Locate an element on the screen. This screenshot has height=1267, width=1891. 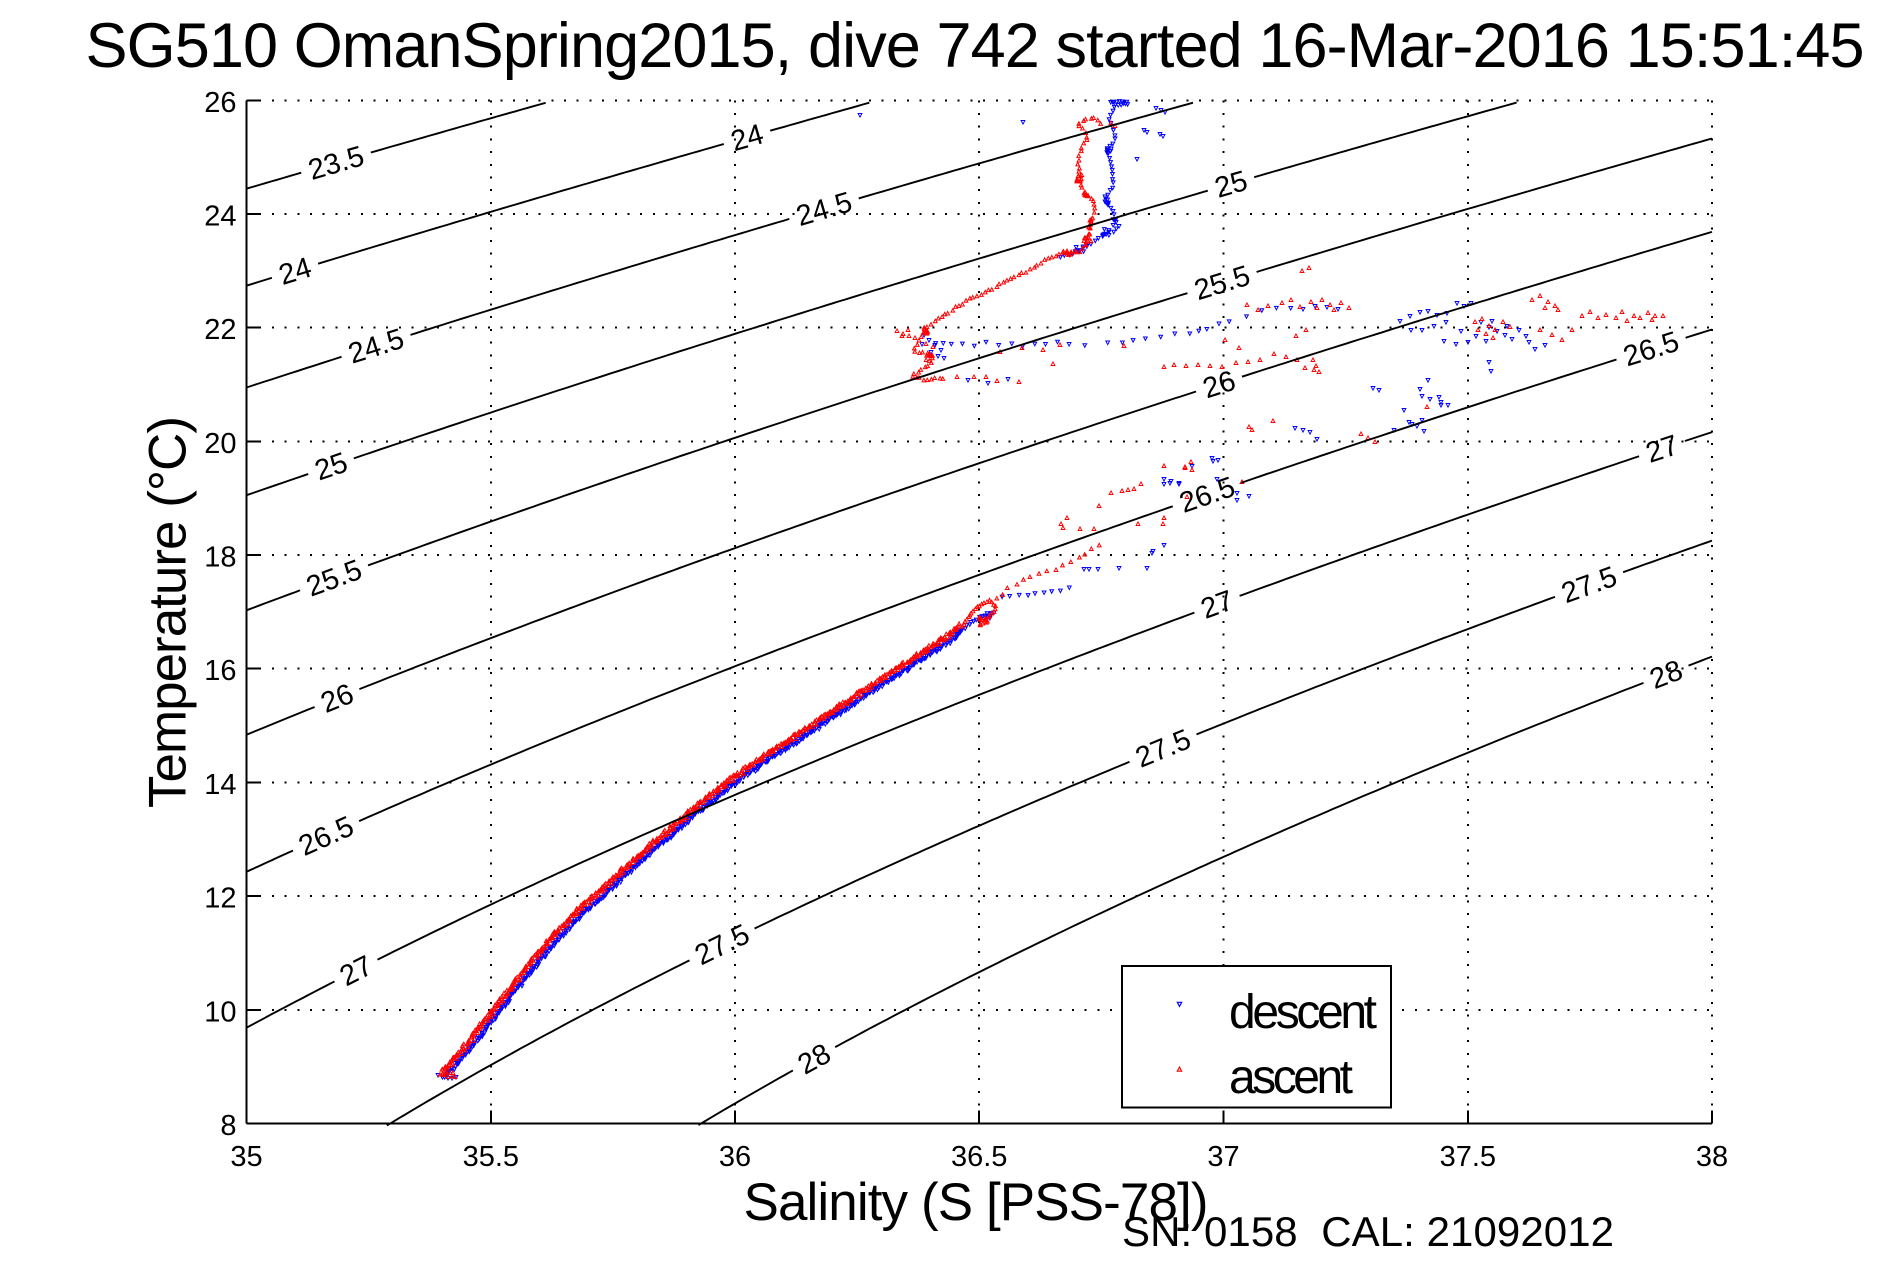
svg-text: 24 is located at coordinates (220, 217).